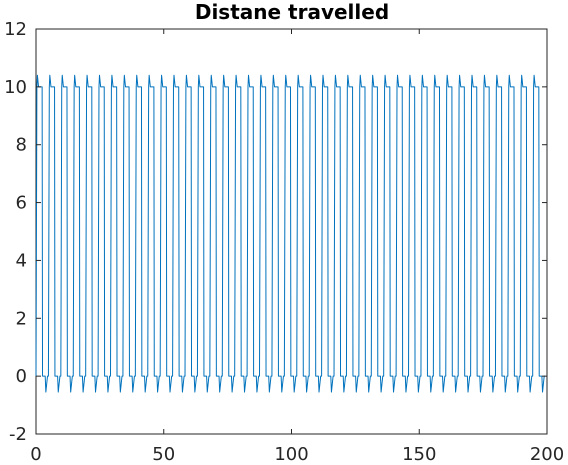  Describe the element at coordinates (21, 376) in the screenshot. I see `y-tick-label: 0` at that location.